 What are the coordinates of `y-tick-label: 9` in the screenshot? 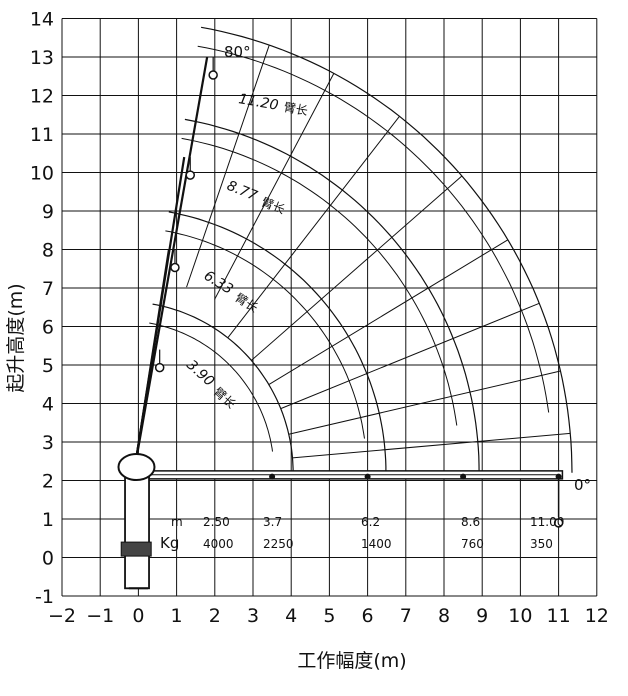 It's located at (48, 212).